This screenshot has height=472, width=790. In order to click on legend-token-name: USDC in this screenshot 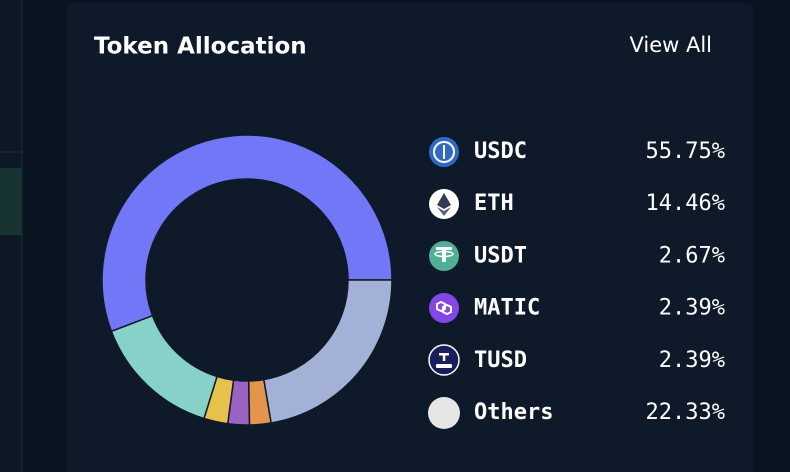, I will do `click(500, 151)`.